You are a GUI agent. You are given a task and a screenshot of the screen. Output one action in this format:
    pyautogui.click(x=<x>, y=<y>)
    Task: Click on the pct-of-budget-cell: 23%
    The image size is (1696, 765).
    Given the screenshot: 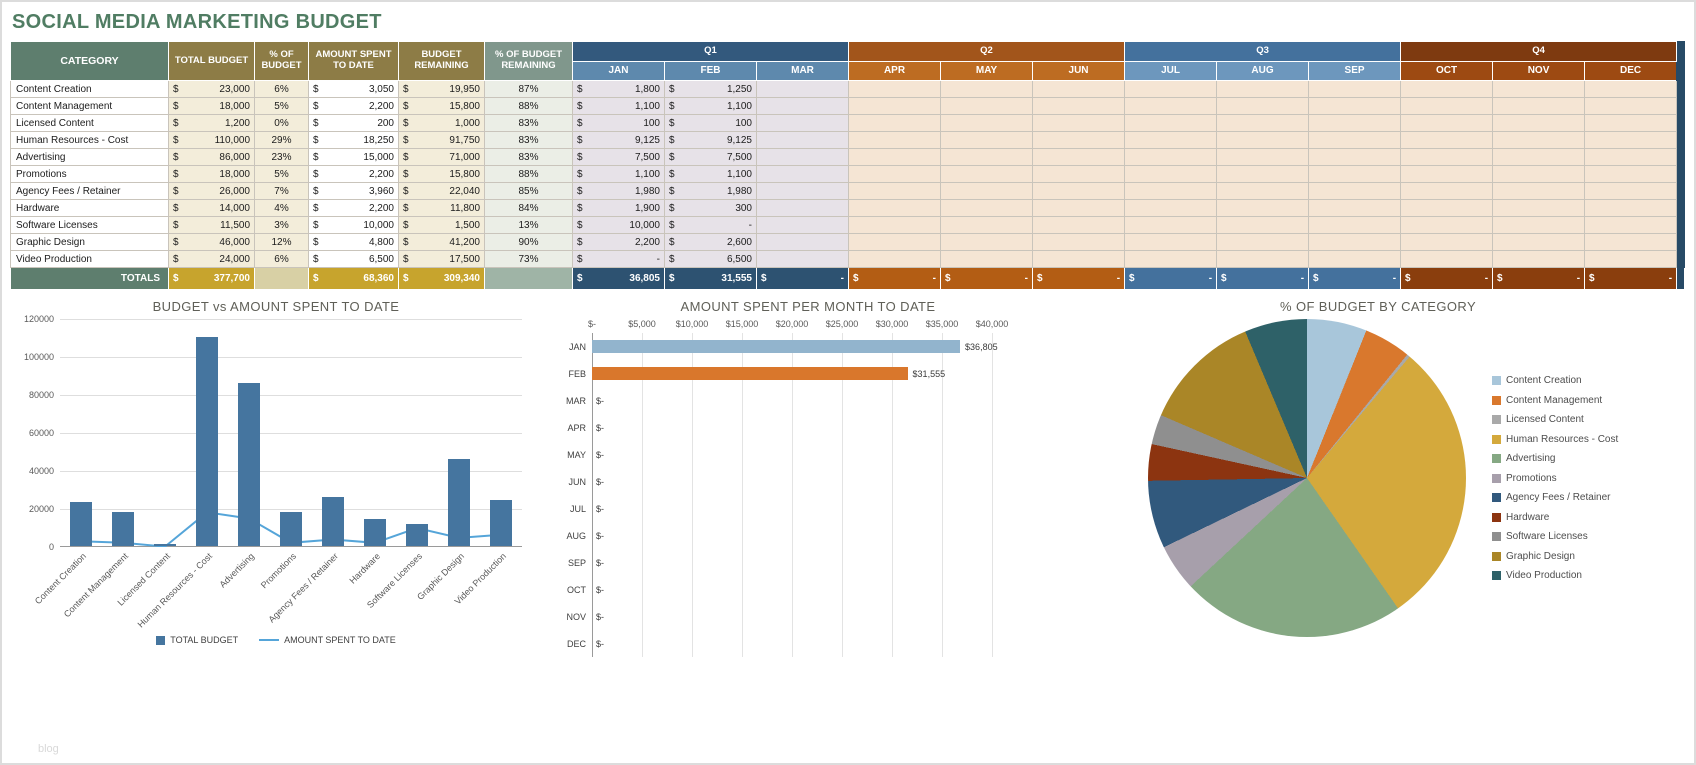 What is the action you would take?
    pyautogui.click(x=281, y=157)
    